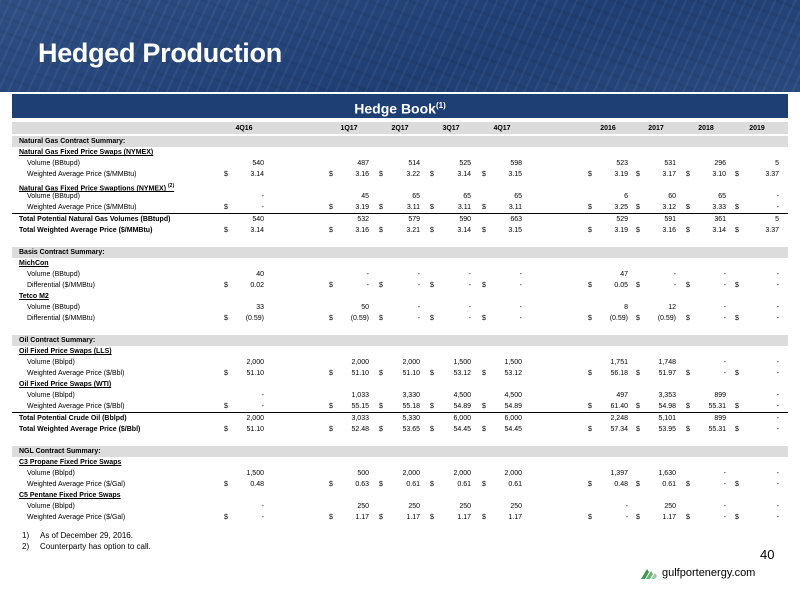  Describe the element at coordinates (667, 362) in the screenshot. I see `cell-value: 1,748` at that location.